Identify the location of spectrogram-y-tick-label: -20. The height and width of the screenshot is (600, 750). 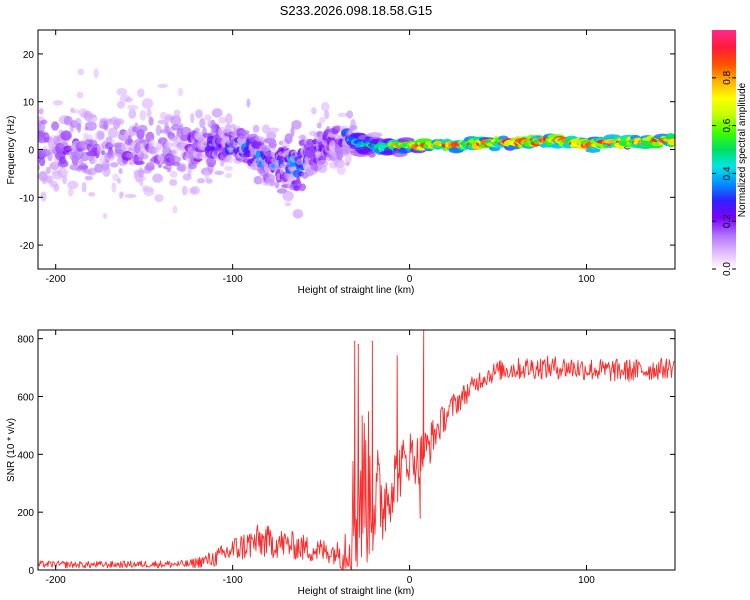
(27, 246).